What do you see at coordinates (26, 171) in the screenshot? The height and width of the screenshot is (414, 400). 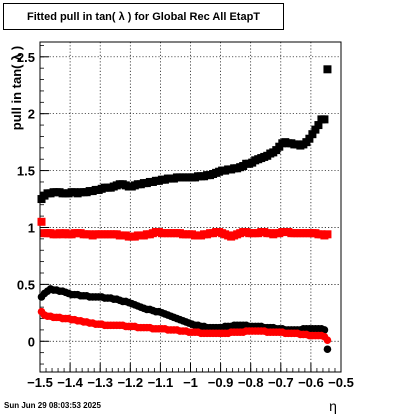 I see `y-tick-label: 1.5` at bounding box center [26, 171].